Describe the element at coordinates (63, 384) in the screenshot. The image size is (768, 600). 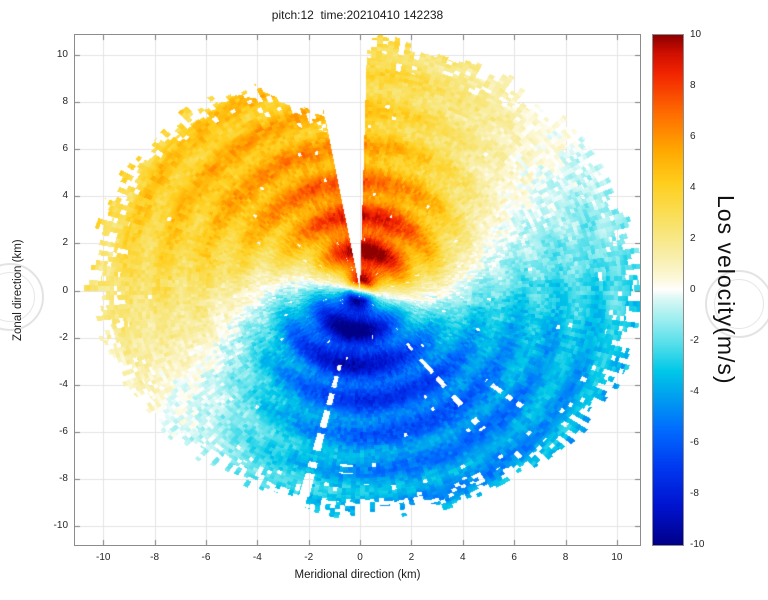
I see `y-tick-label: -4` at that location.